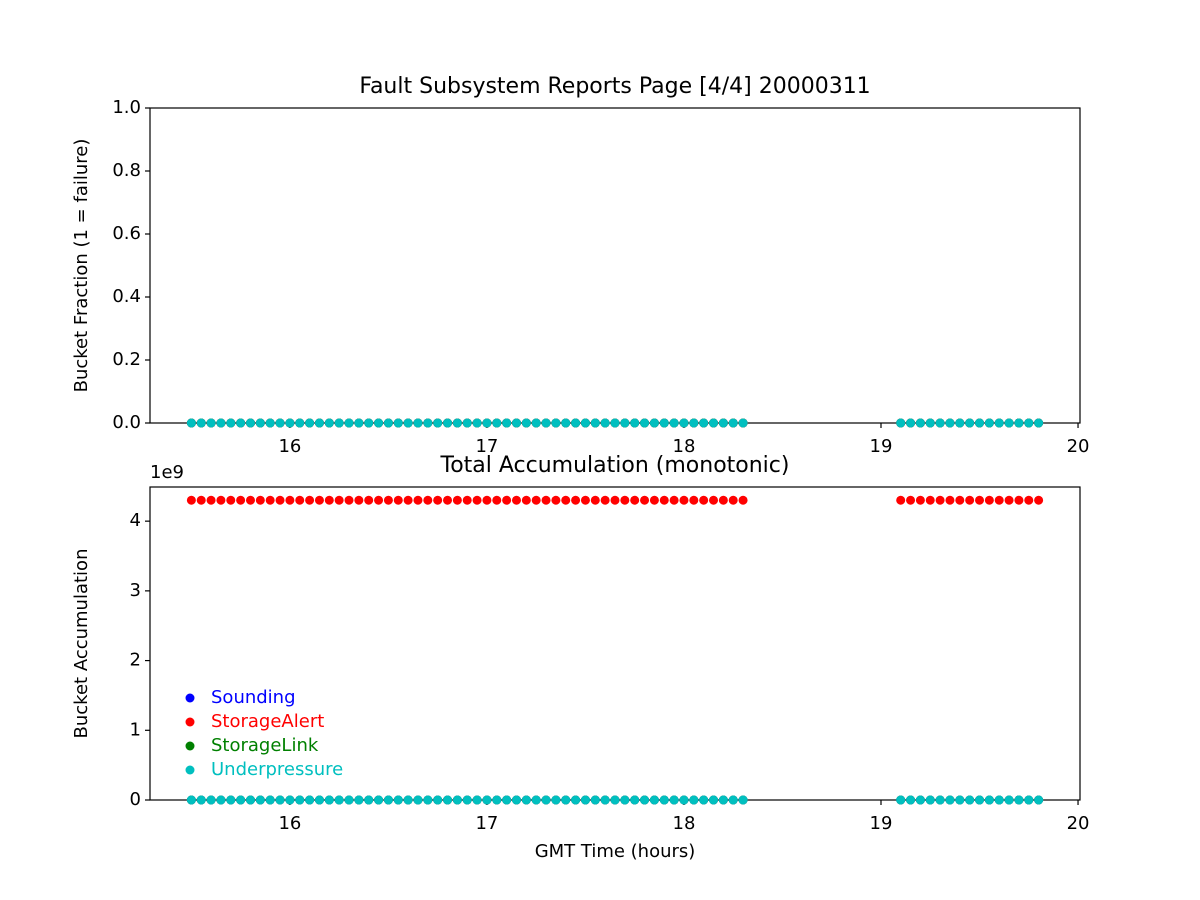 The image size is (1200, 900). What do you see at coordinates (289, 823) in the screenshot?
I see `x-tick-label: 16` at bounding box center [289, 823].